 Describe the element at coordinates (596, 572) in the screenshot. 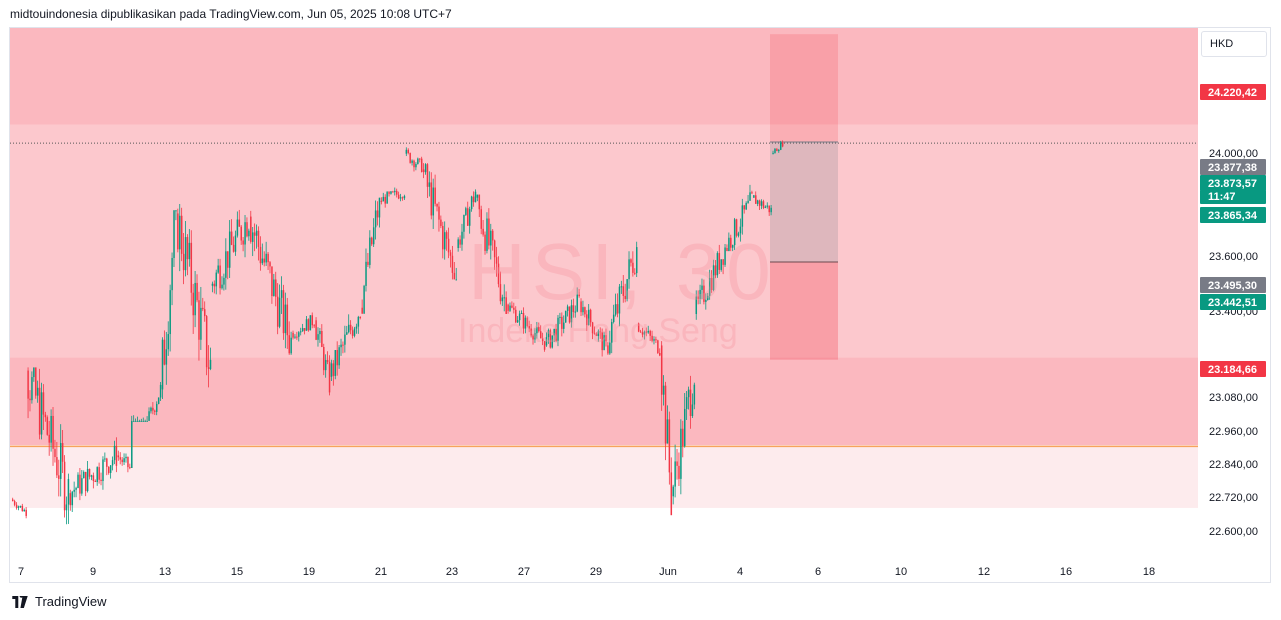

I see `x-tick-label: 29` at that location.